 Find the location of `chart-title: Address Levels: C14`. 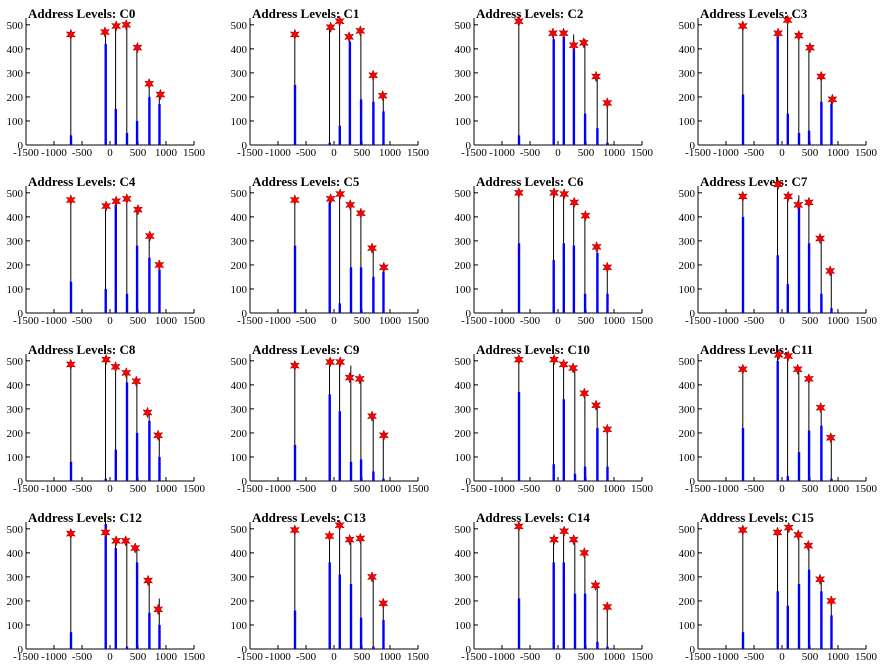

chart-title: Address Levels: C14 is located at coordinates (533, 517).